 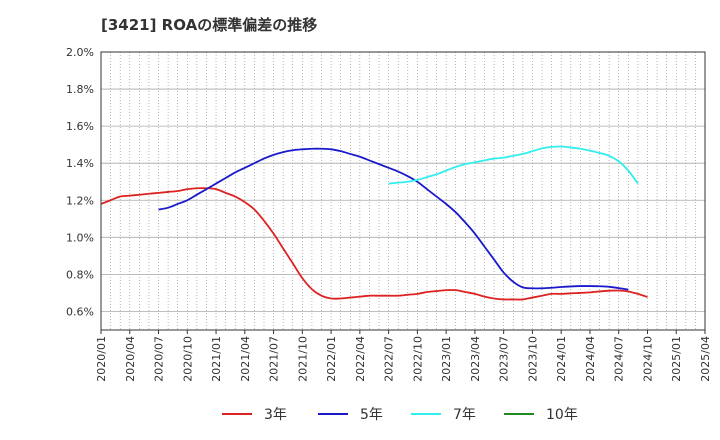 What do you see at coordinates (245, 359) in the screenshot?
I see `x-tick-label: 2021/04` at bounding box center [245, 359].